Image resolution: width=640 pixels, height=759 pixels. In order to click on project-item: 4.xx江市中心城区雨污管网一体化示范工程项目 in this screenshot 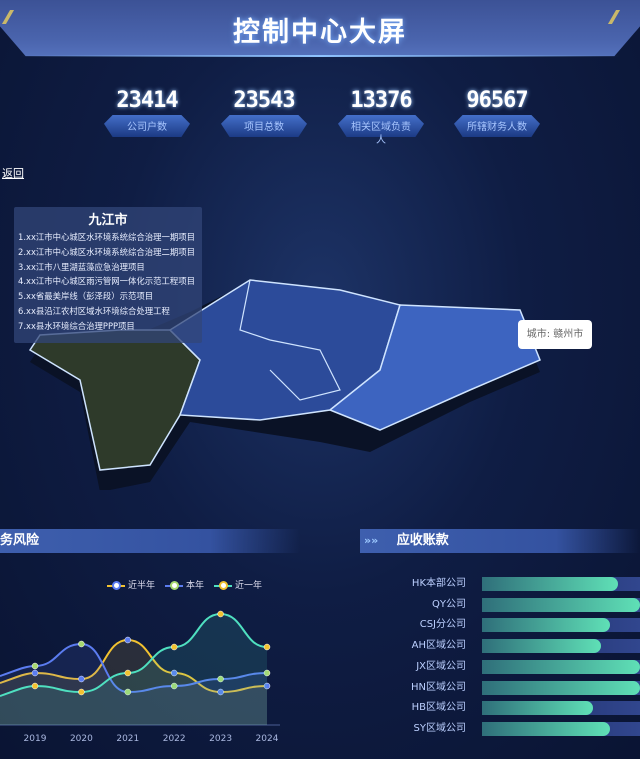, I will do `click(107, 281)`.